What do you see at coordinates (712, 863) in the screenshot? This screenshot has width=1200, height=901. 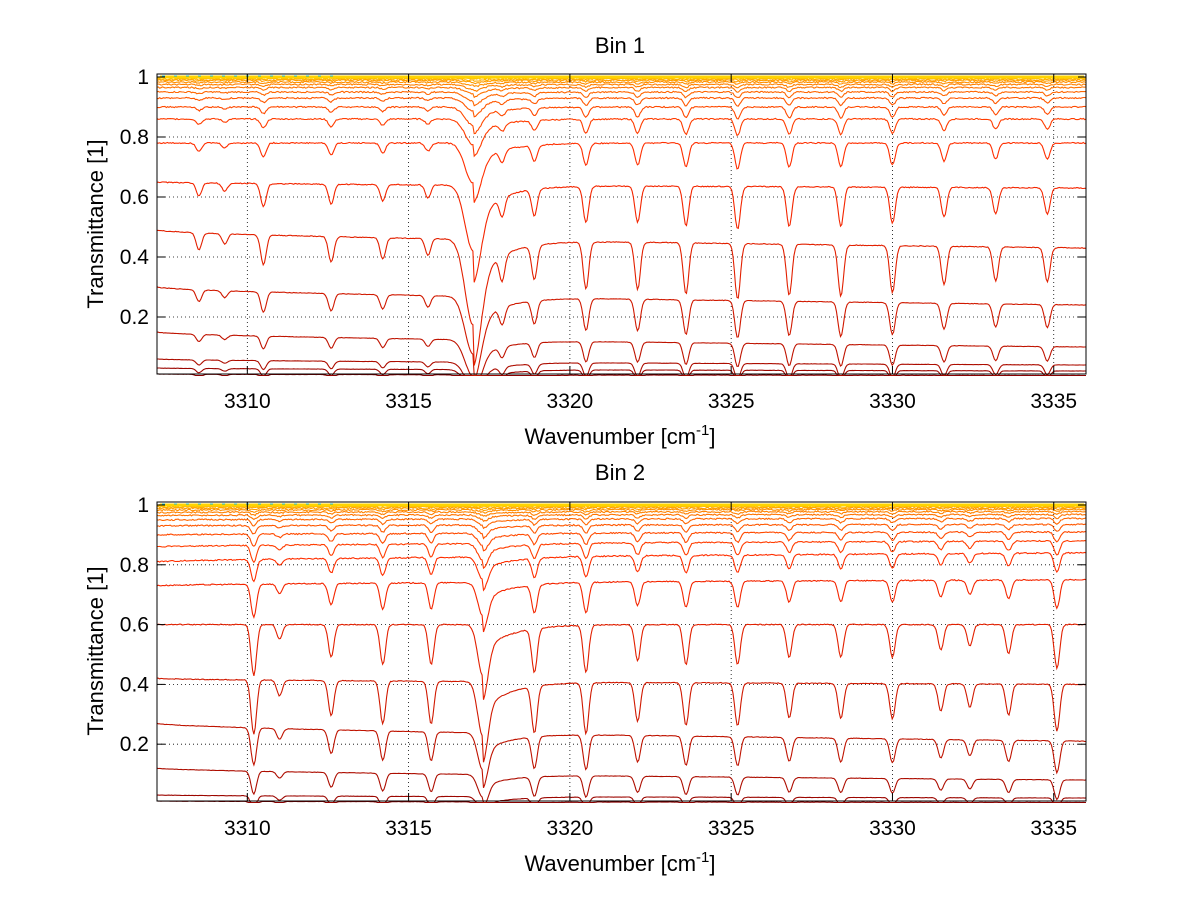 I see `bin-2-xlabel-end: ]` at bounding box center [712, 863].